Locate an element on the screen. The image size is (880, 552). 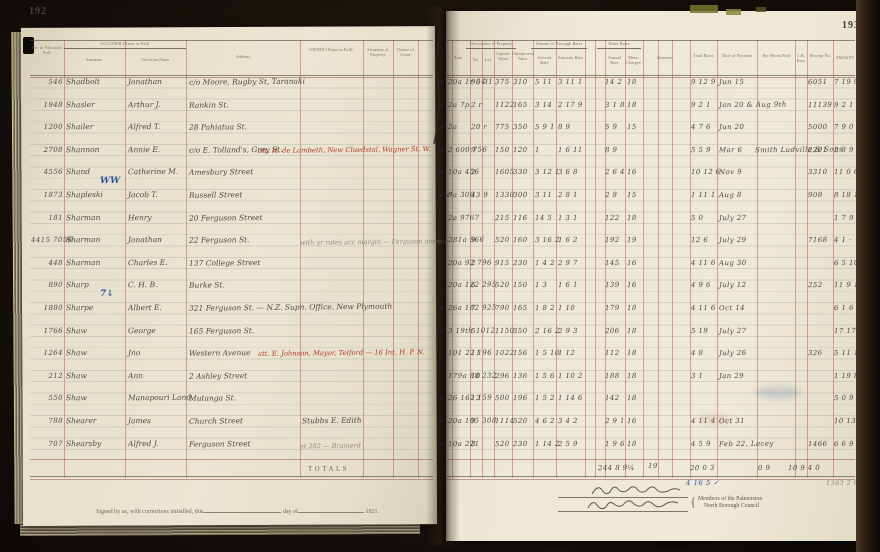
cell-gen: 1 14 2 is located at coordinates (547, 443).